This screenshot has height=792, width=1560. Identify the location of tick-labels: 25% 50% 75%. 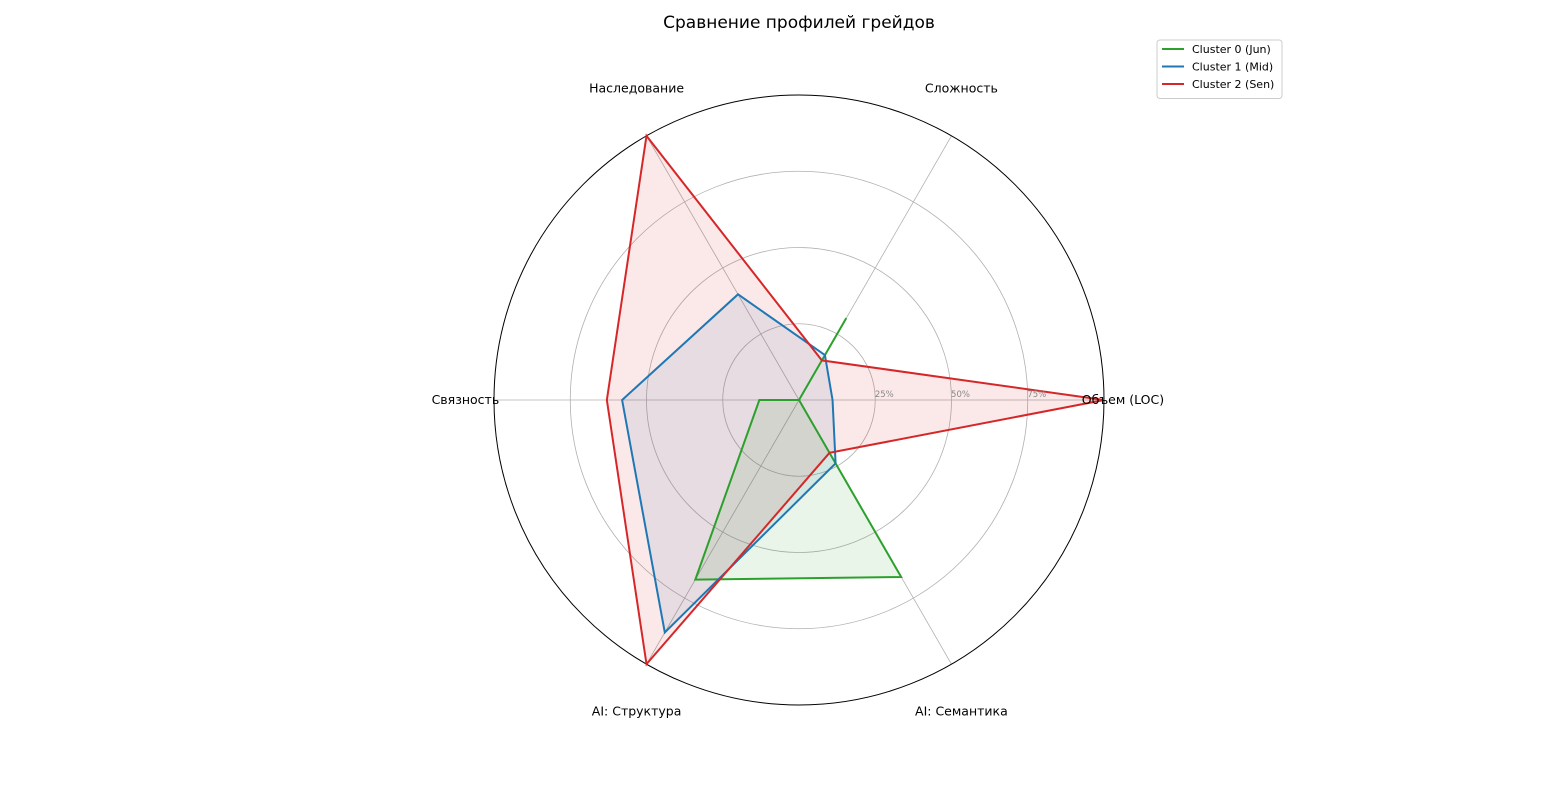
(960, 395).